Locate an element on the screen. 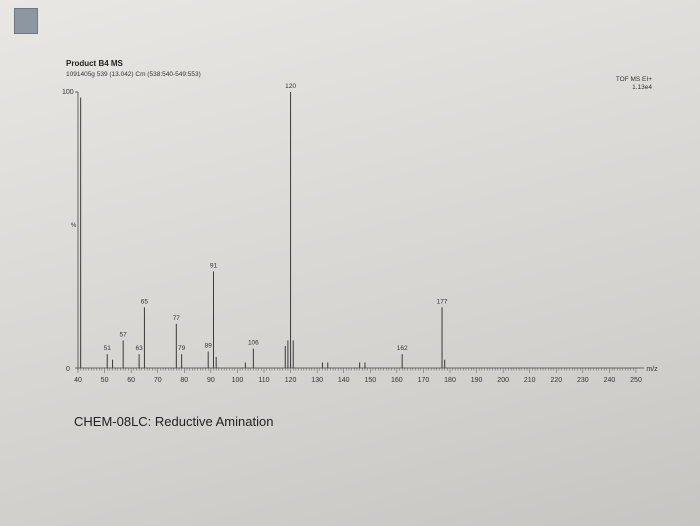  x-tick-label: 120 is located at coordinates (291, 380).